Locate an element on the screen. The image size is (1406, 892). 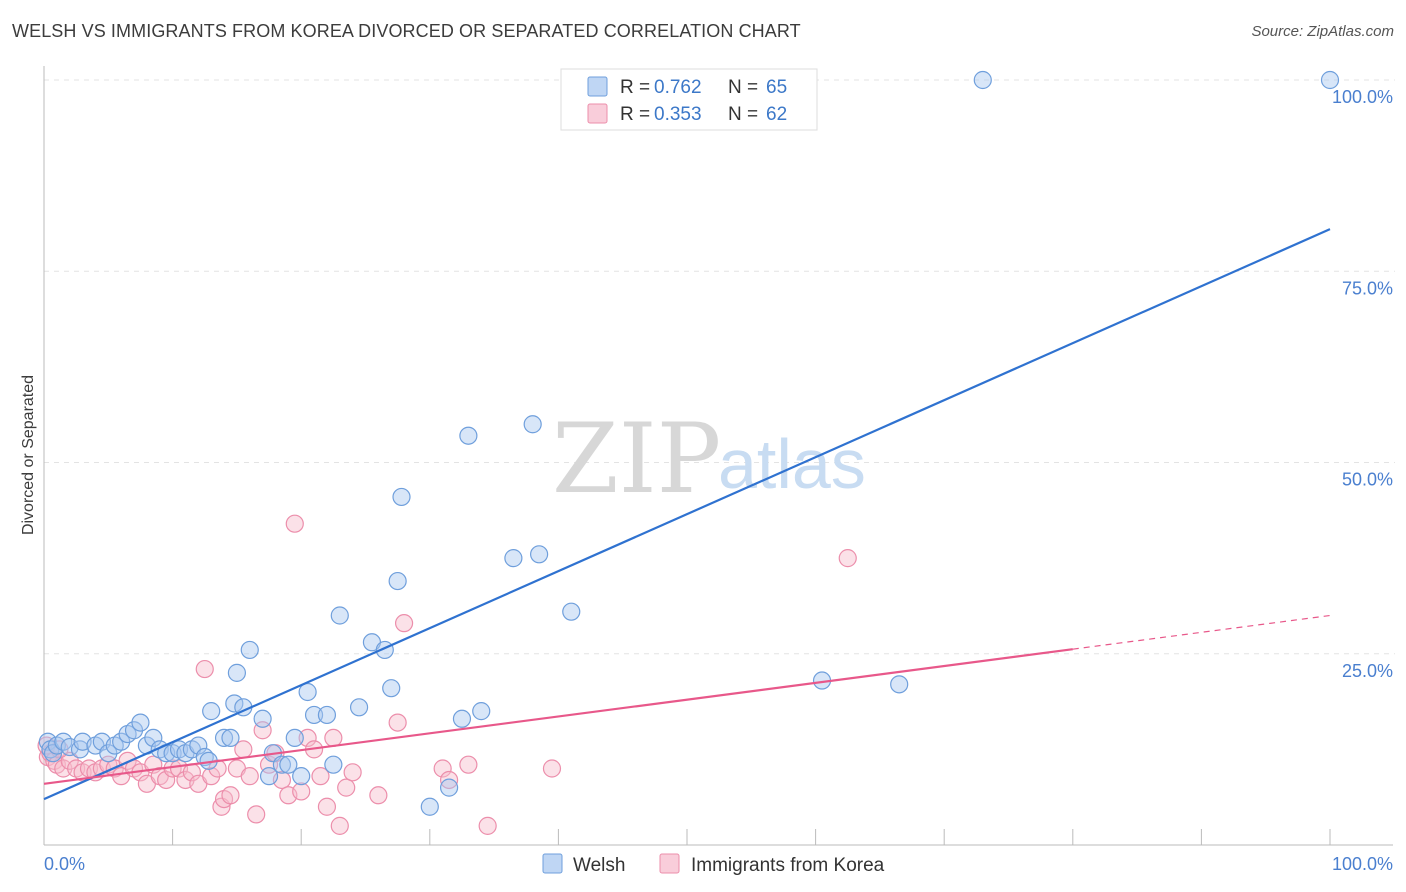
x-tick-label-min: 0.0% is located at coordinates (64, 864).